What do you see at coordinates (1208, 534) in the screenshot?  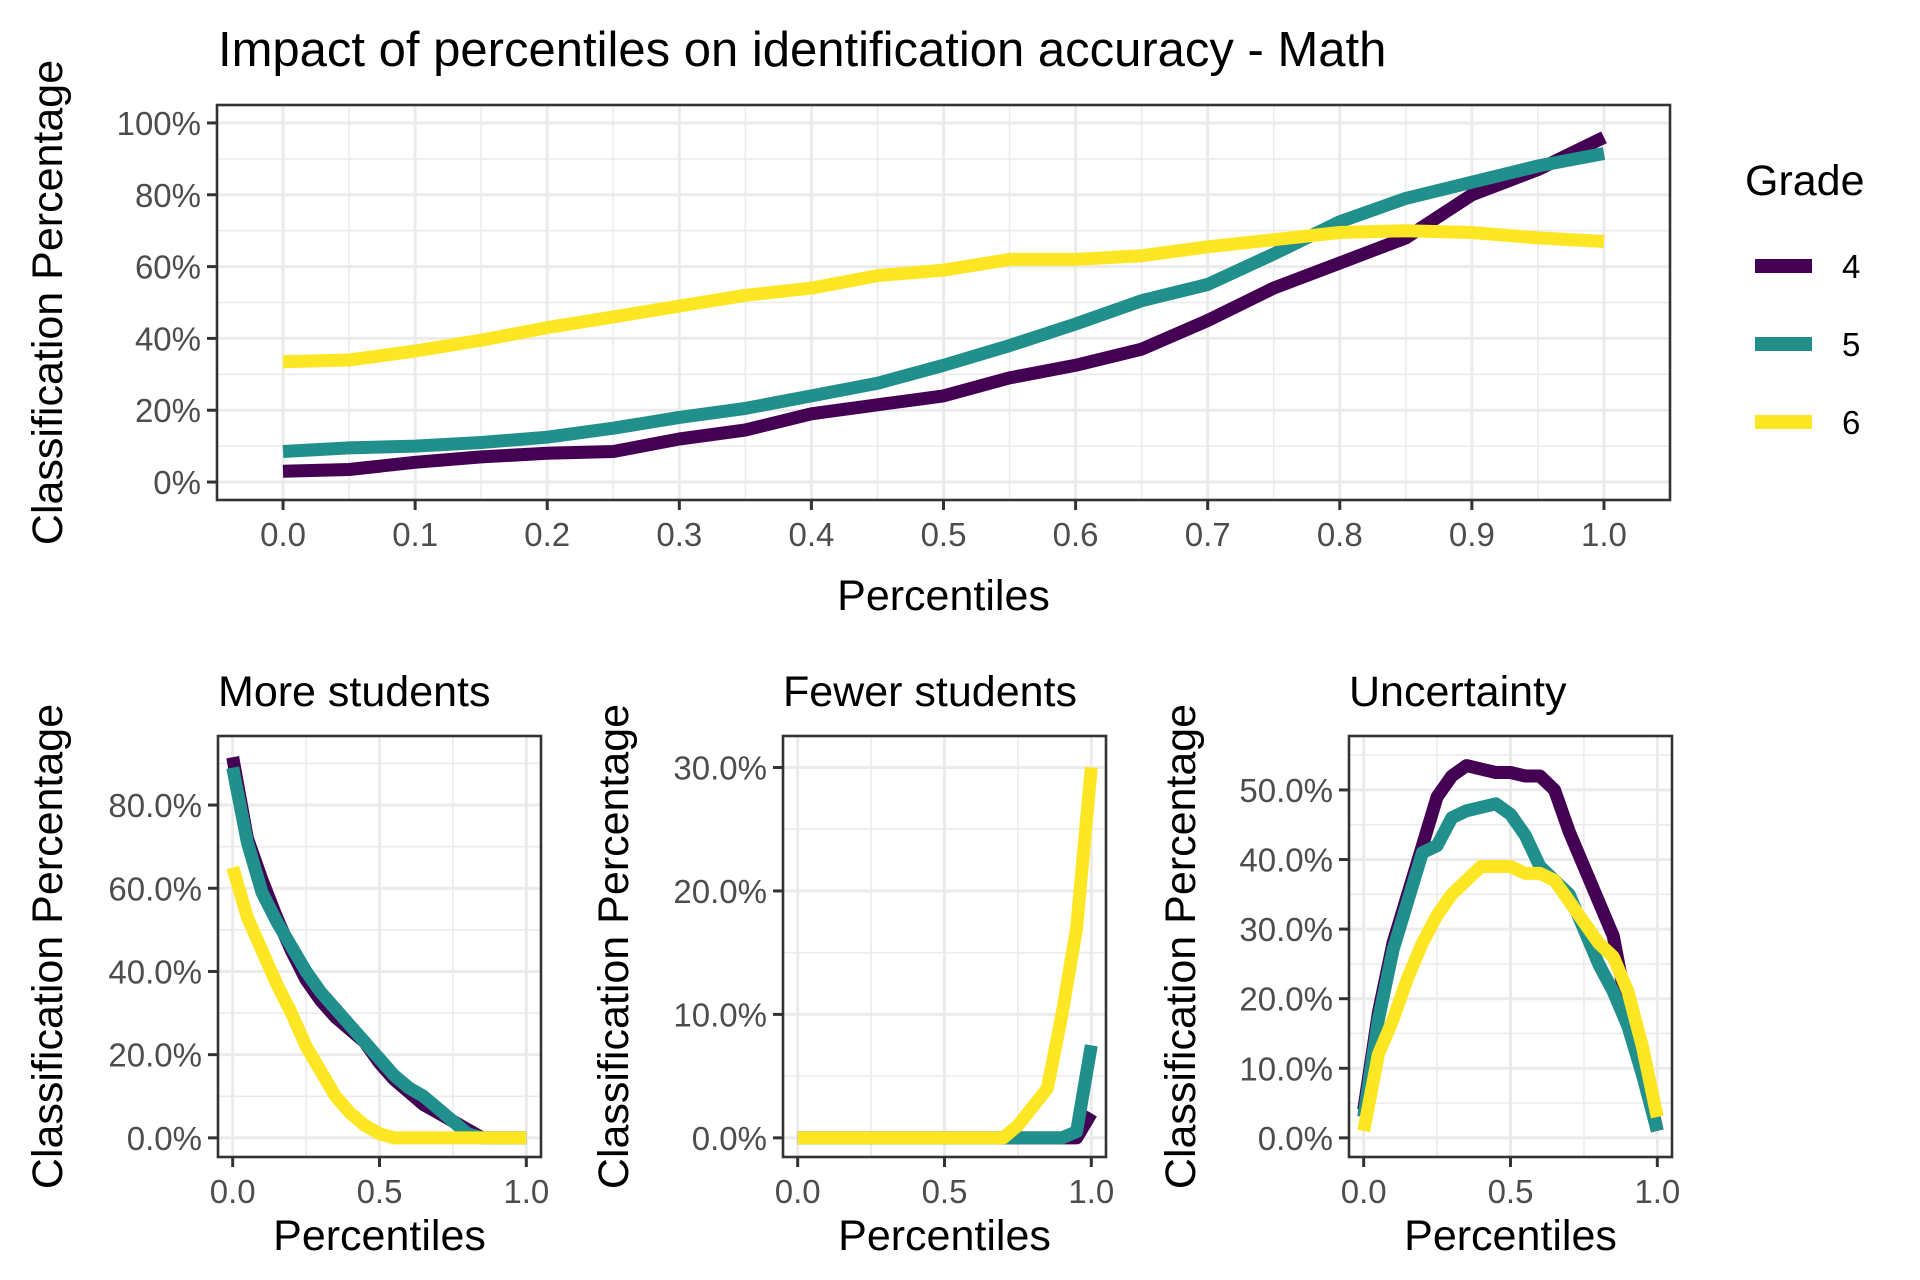 I see `x-tick-label: 0.7` at bounding box center [1208, 534].